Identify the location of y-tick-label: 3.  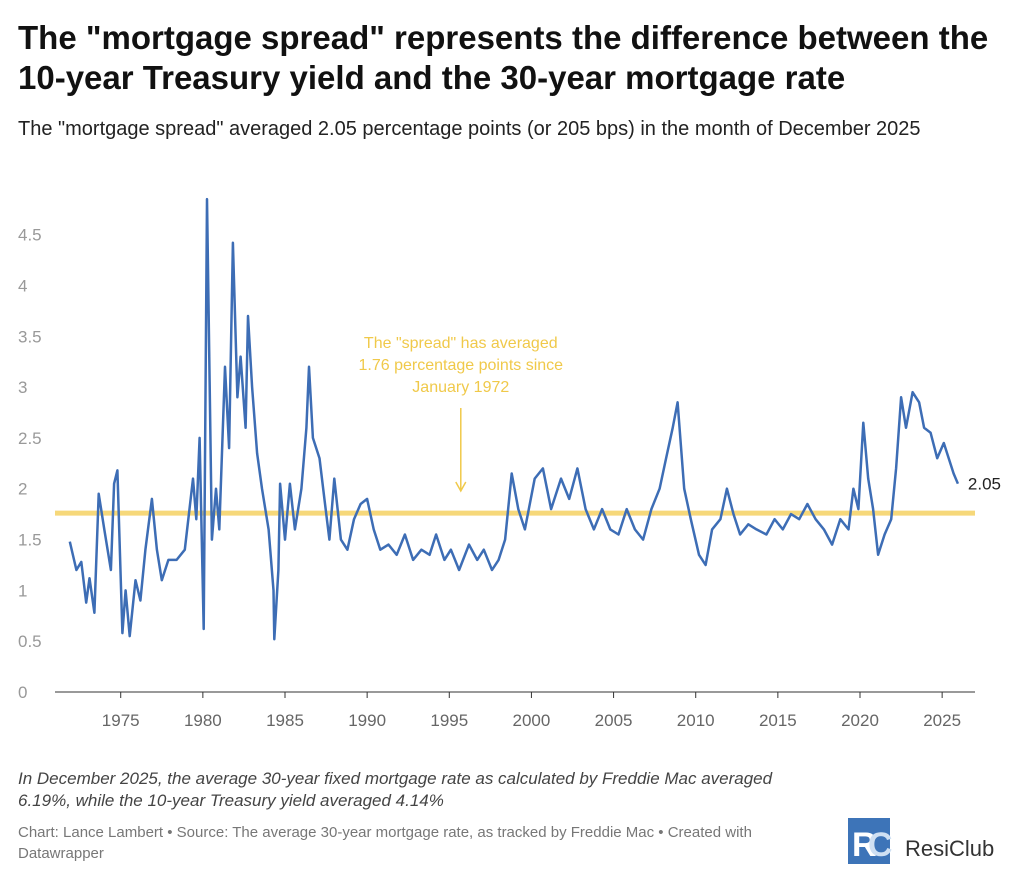
(22, 387).